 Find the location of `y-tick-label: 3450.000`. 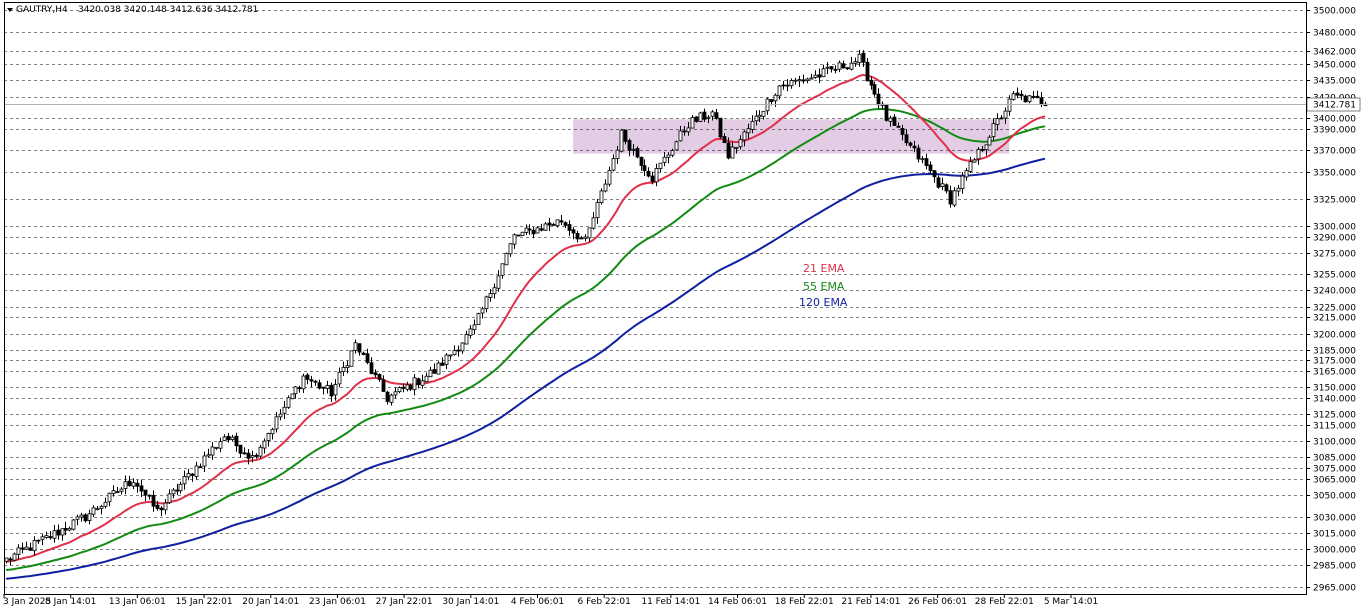

y-tick-label: 3450.000 is located at coordinates (1334, 66).